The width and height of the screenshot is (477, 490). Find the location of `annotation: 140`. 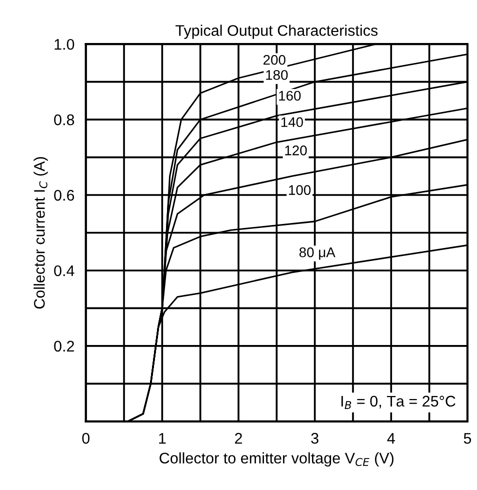

annotation: 140 is located at coordinates (292, 122).